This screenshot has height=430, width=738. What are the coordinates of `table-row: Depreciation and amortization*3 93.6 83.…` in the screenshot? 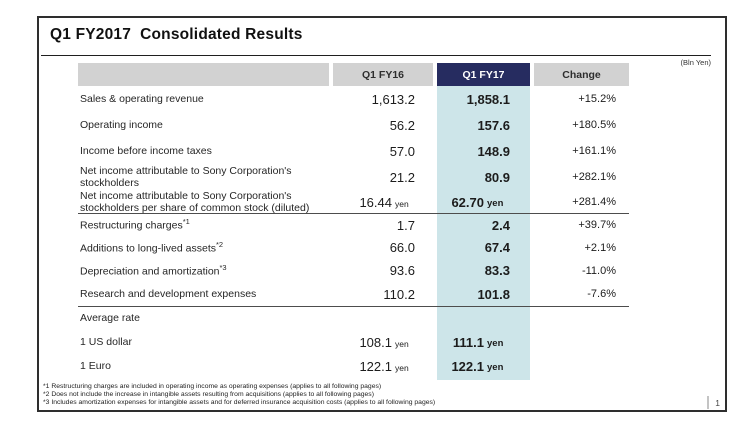 It's located at (353, 270).